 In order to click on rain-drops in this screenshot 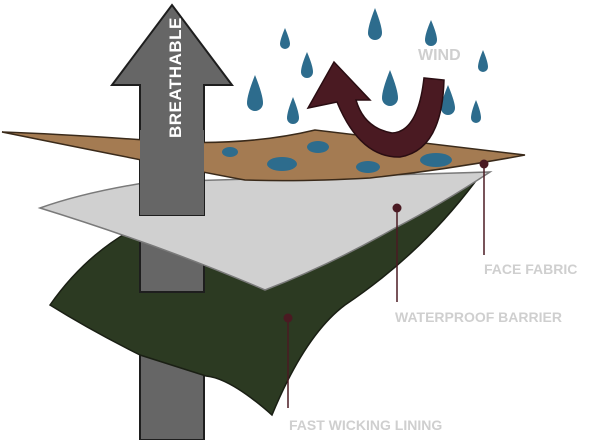, I will do `click(367, 66)`.